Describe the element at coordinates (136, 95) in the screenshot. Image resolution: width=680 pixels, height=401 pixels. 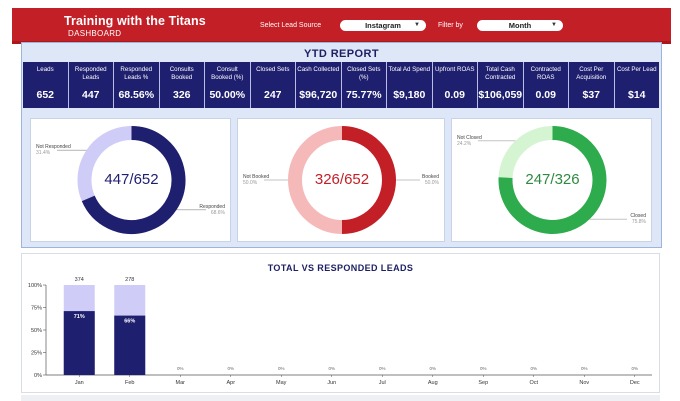
I see `kpi-value: 68.56%` at that location.